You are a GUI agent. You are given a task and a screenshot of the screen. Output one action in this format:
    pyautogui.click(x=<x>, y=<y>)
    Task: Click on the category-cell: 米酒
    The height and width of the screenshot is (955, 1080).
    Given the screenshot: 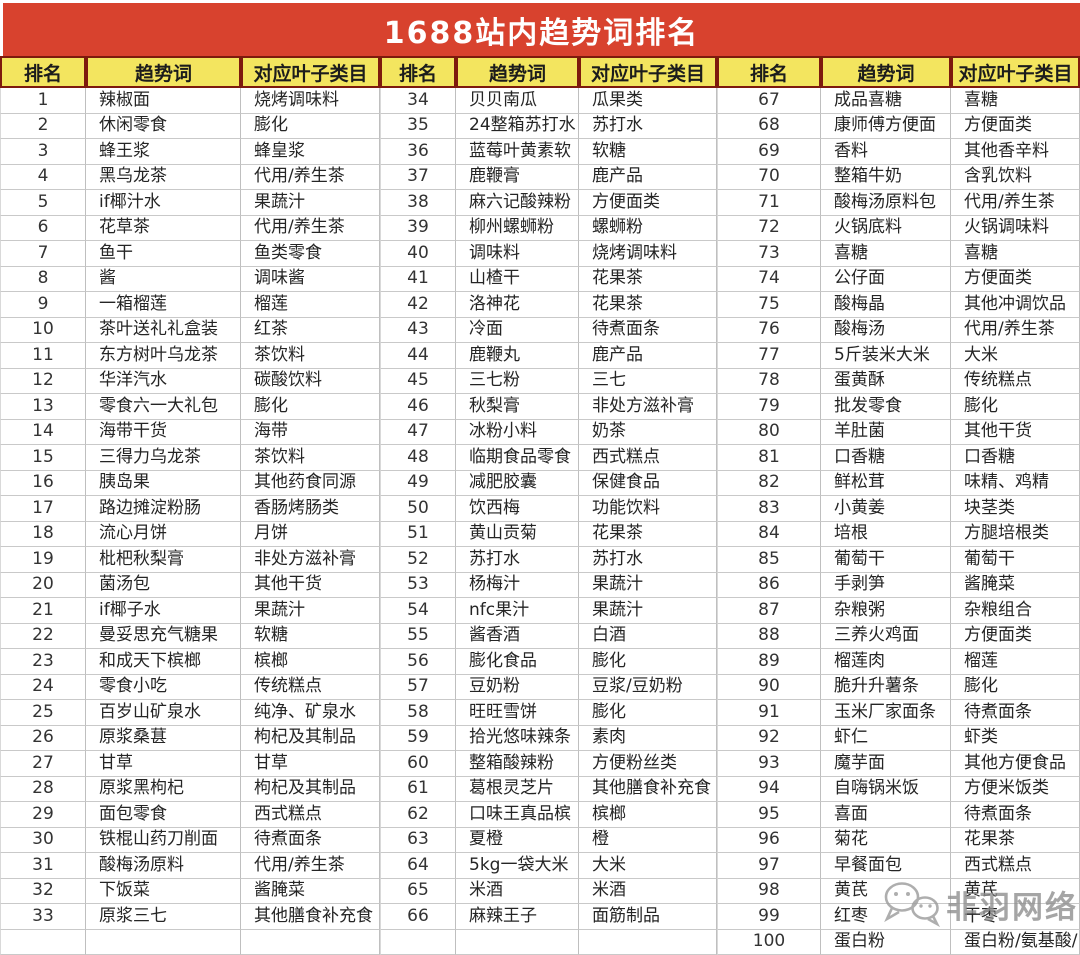 What is the action you would take?
    pyautogui.click(x=648, y=891)
    